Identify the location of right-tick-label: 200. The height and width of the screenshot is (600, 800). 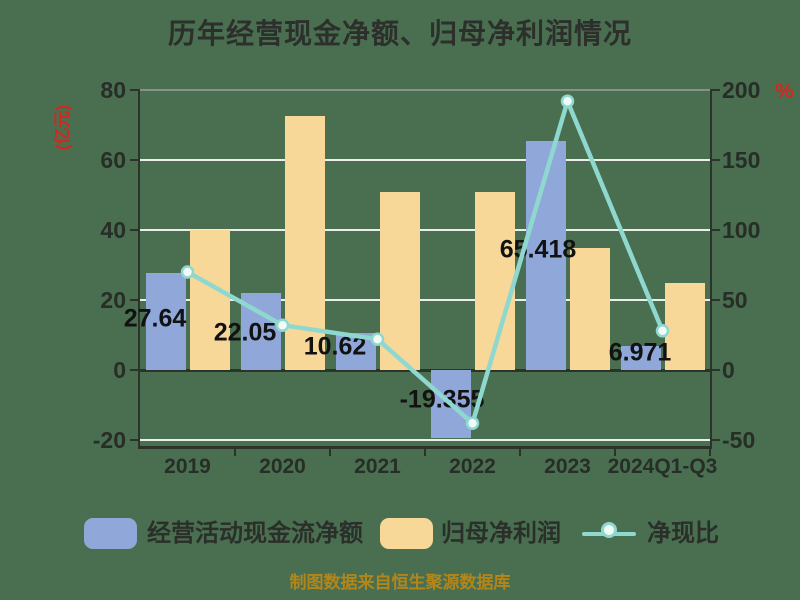
(741, 90).